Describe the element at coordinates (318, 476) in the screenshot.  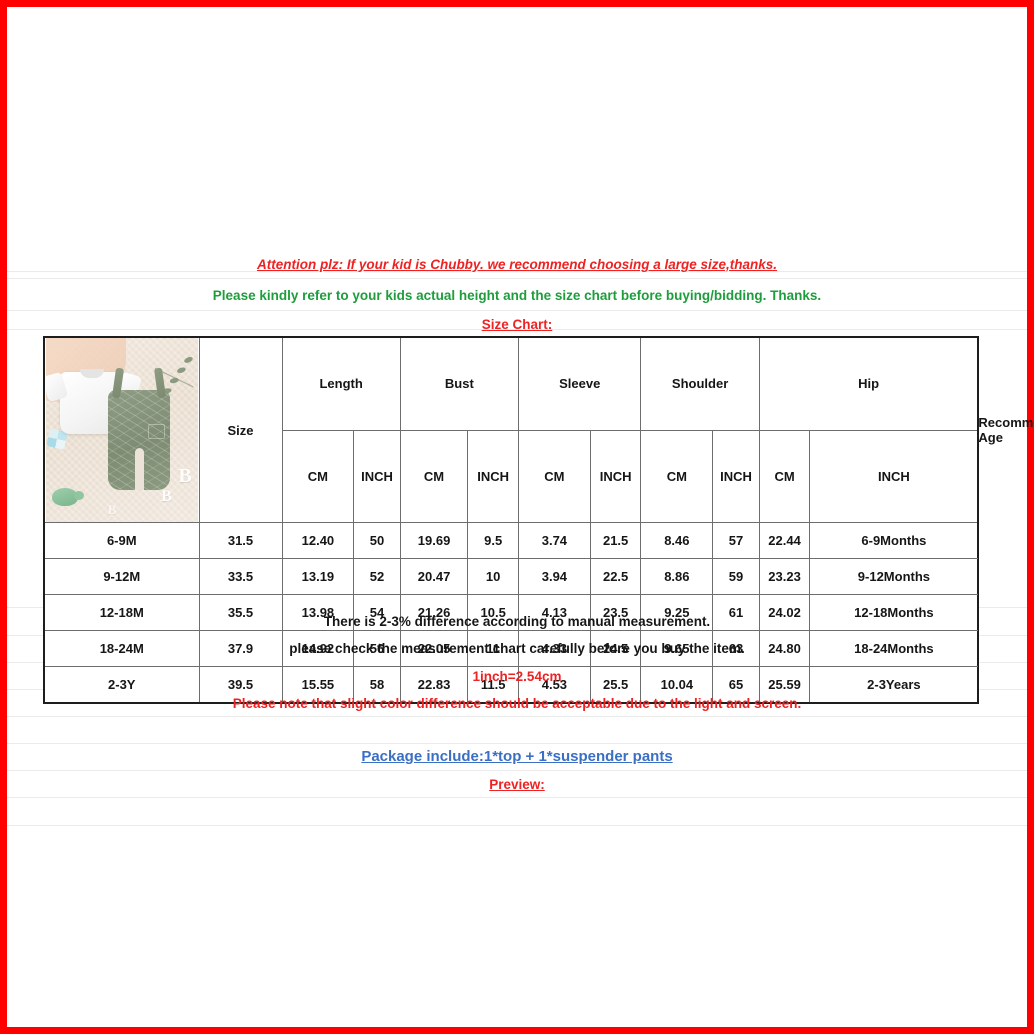
I see `header-length-cm: CM` at that location.